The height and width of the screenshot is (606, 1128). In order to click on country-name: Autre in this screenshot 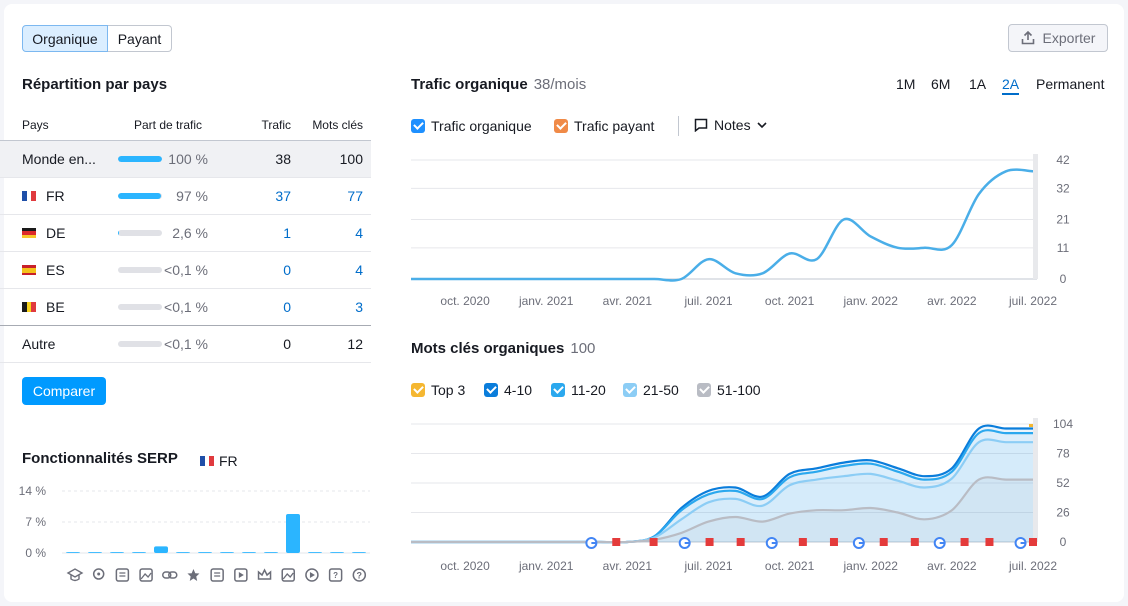, I will do `click(39, 344)`.